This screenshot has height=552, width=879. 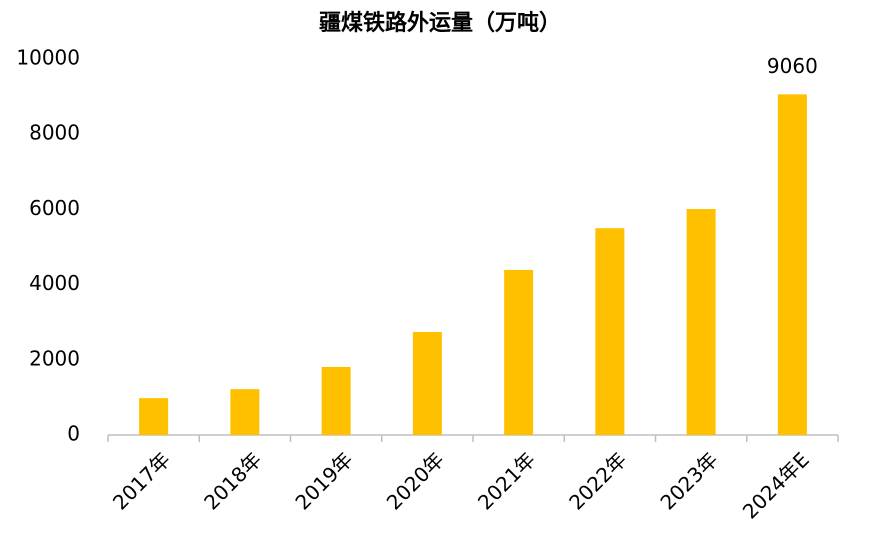 What do you see at coordinates (48, 58) in the screenshot?
I see `y-tick-label: 10000` at bounding box center [48, 58].